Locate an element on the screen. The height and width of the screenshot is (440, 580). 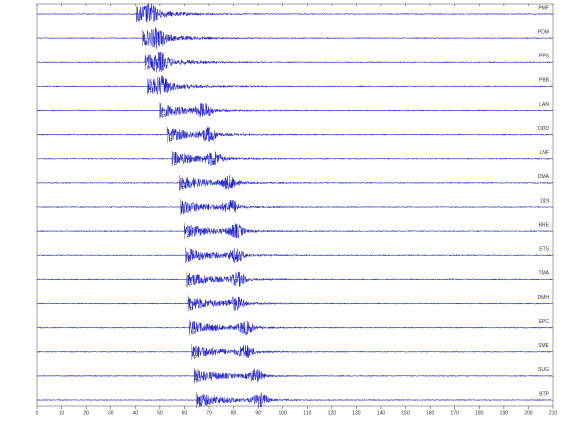
station-name: DMA is located at coordinates (544, 177).